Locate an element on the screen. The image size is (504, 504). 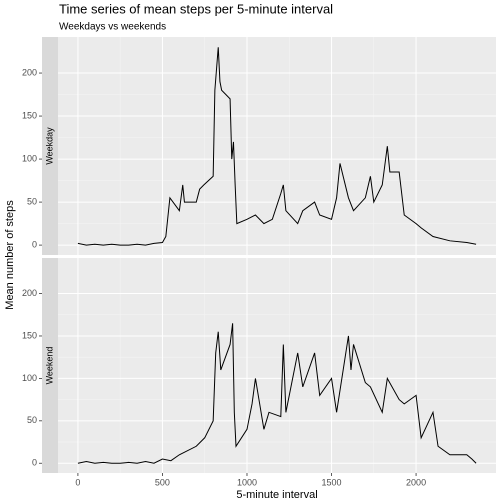
y-axis-label: Mean number of steps is located at coordinates (10, 255).